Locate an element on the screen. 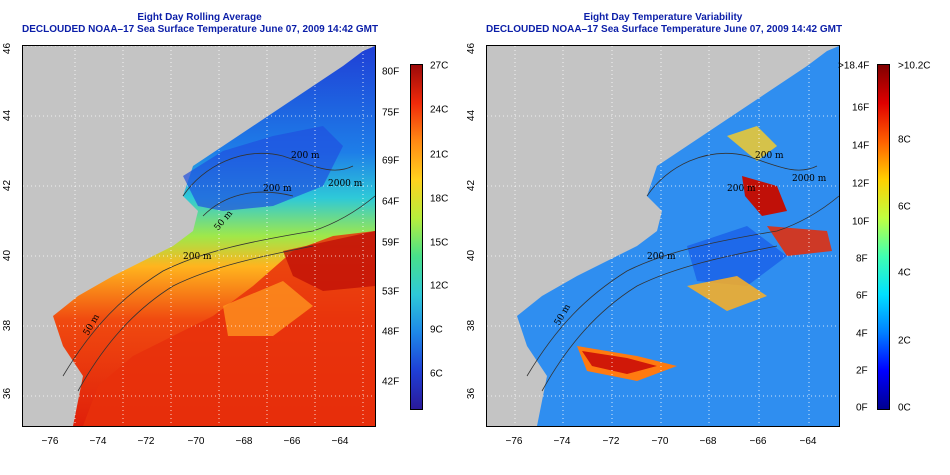 This screenshot has width=950, height=475. left-title-line1: Eight Day Rolling Average is located at coordinates (199, 17).